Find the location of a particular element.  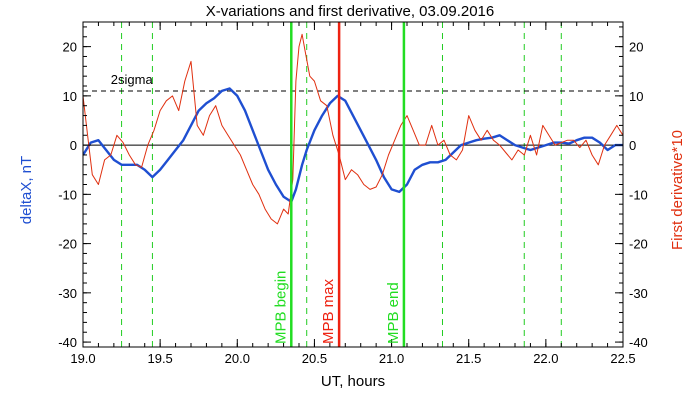

y-left-tick-label-4: -20 is located at coordinates (67, 244).